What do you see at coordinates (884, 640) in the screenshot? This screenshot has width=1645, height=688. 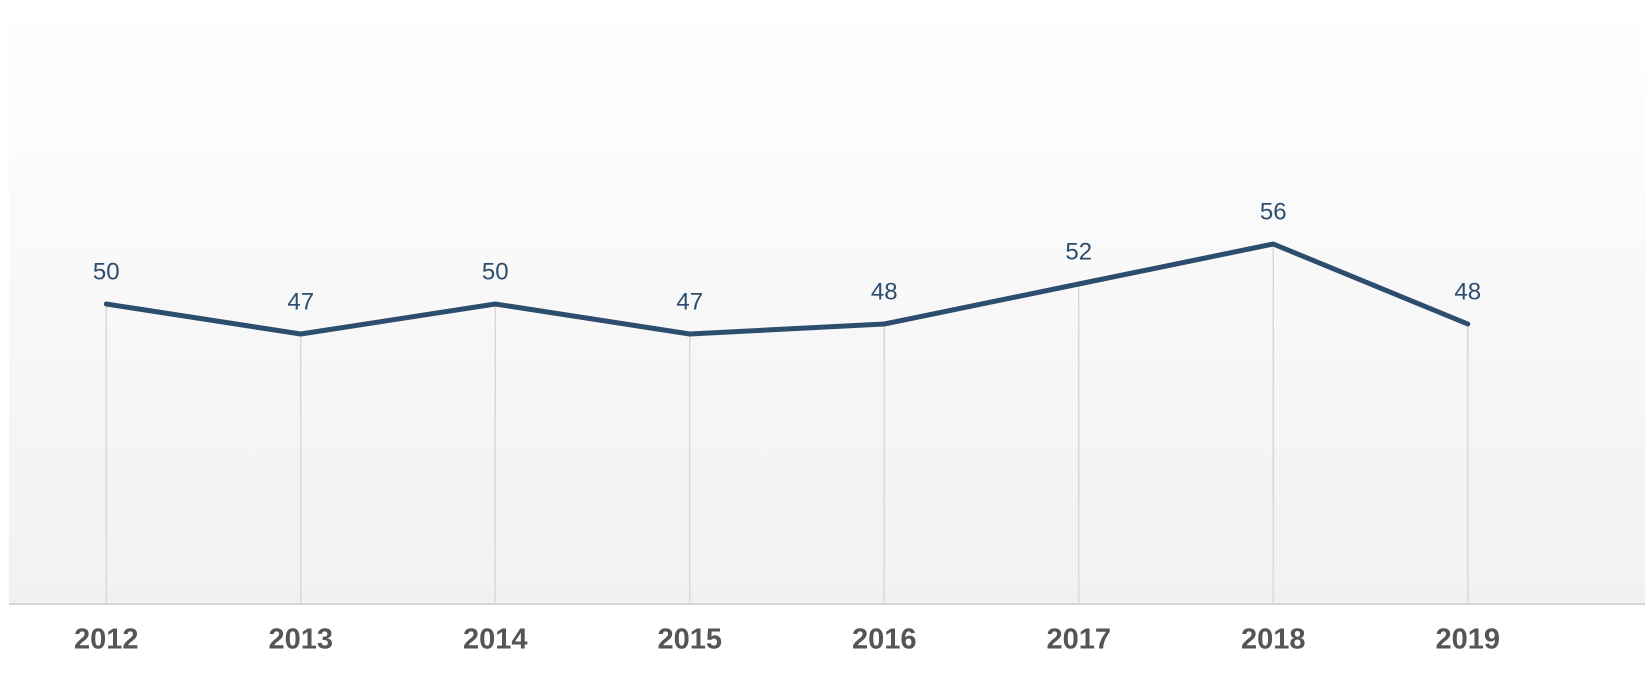 I see `x-tick-label: 2016` at bounding box center [884, 640].